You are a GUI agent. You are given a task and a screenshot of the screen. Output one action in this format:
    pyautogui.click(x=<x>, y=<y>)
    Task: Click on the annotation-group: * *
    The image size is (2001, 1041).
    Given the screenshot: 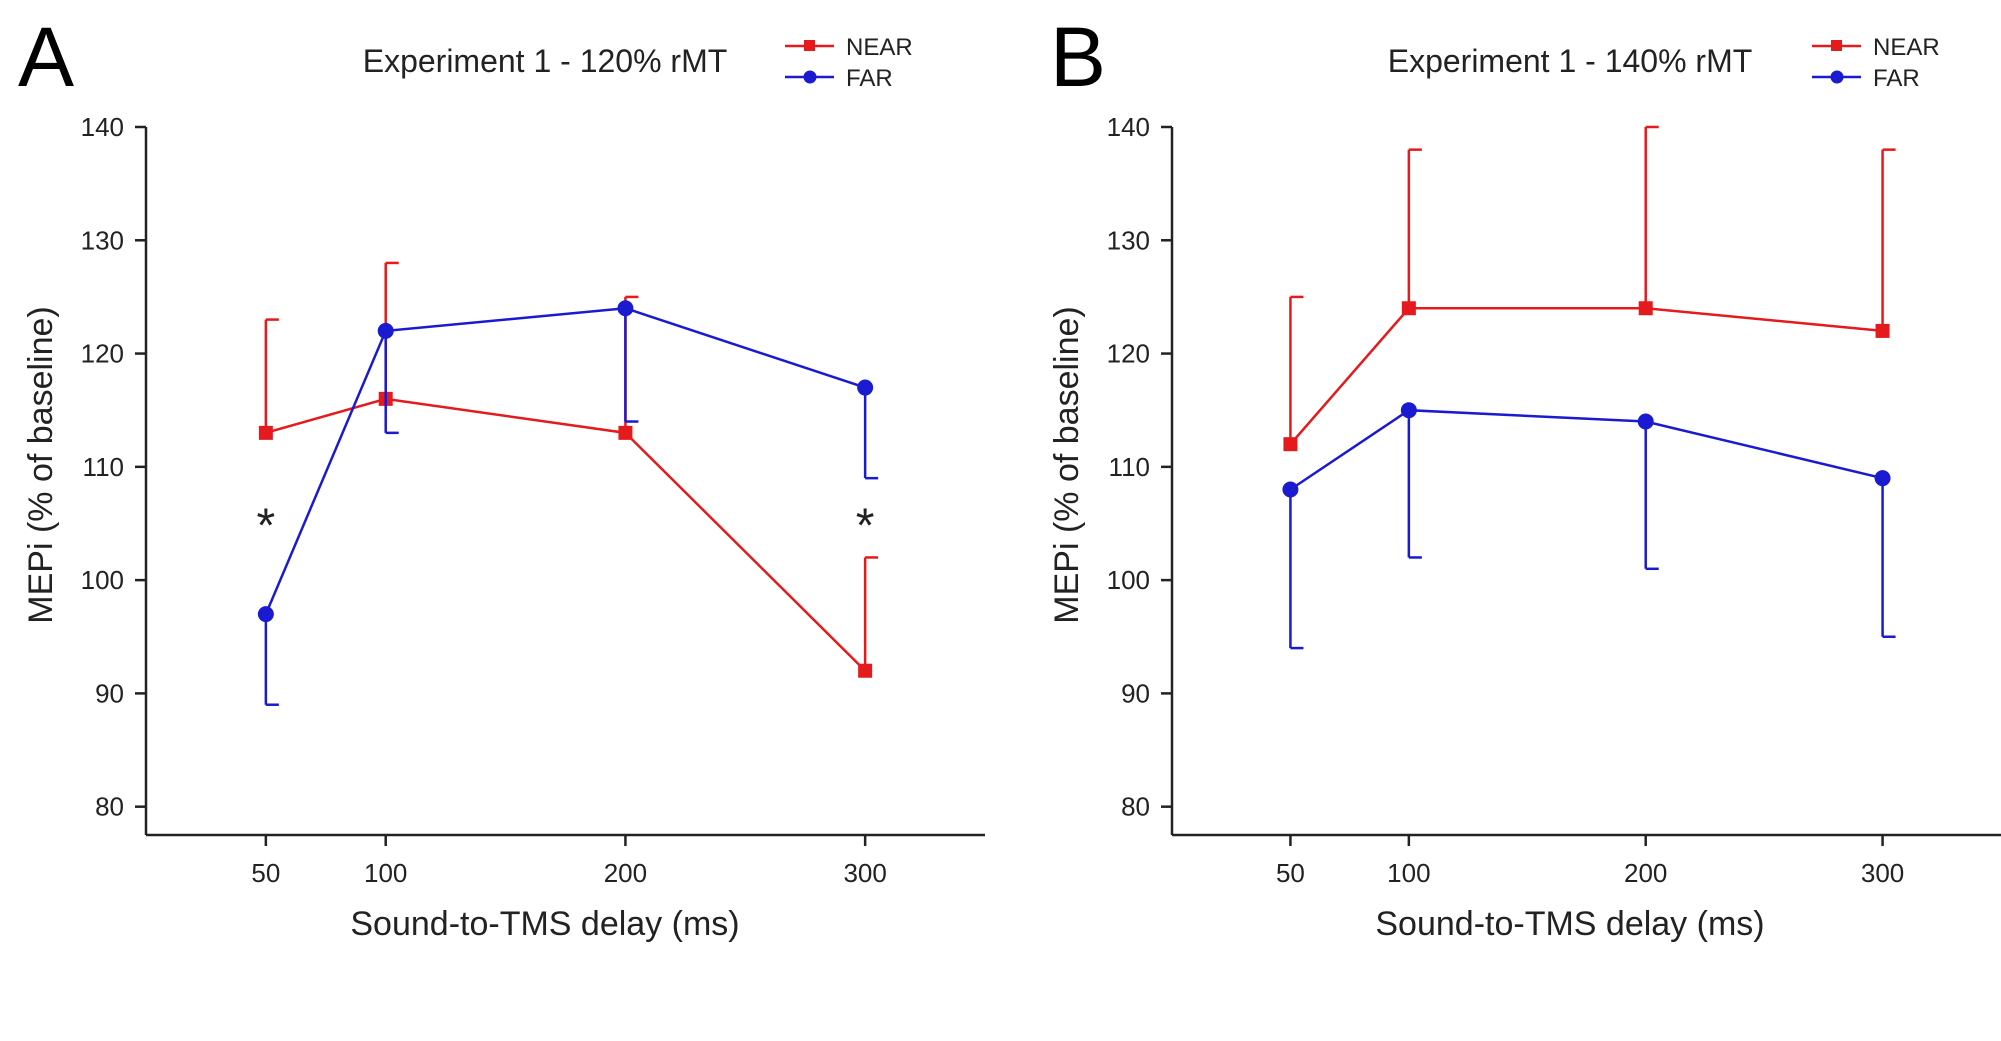 What is the action you would take?
    pyautogui.click(x=566, y=525)
    